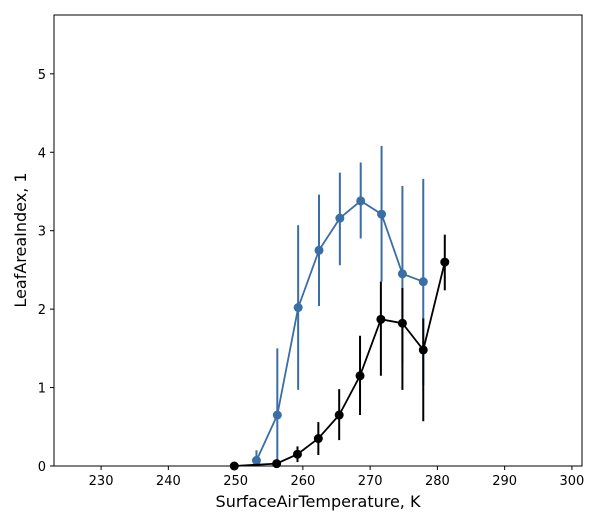 The width and height of the screenshot is (600, 525). Describe the element at coordinates (42, 75) in the screenshot. I see `y-tick-label: 5` at that location.